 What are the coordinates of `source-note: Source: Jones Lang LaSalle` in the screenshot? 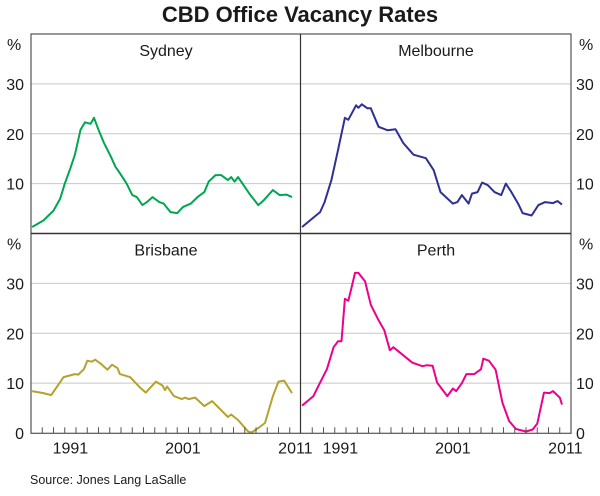 It's located at (108, 480).